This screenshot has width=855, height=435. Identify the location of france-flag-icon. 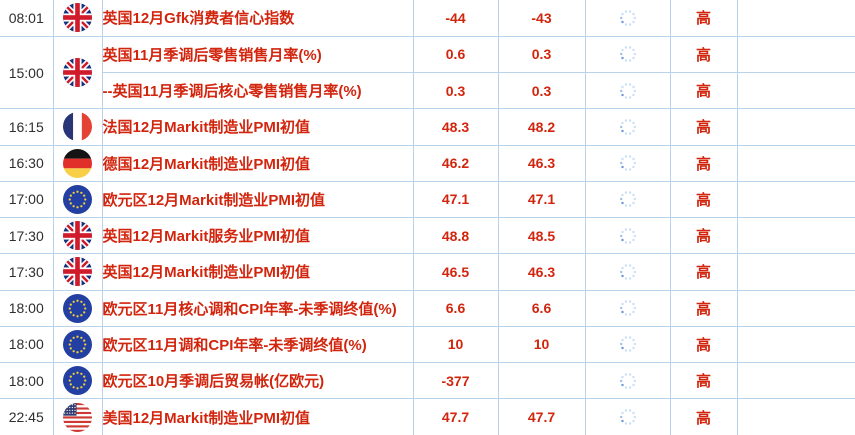
(77, 127).